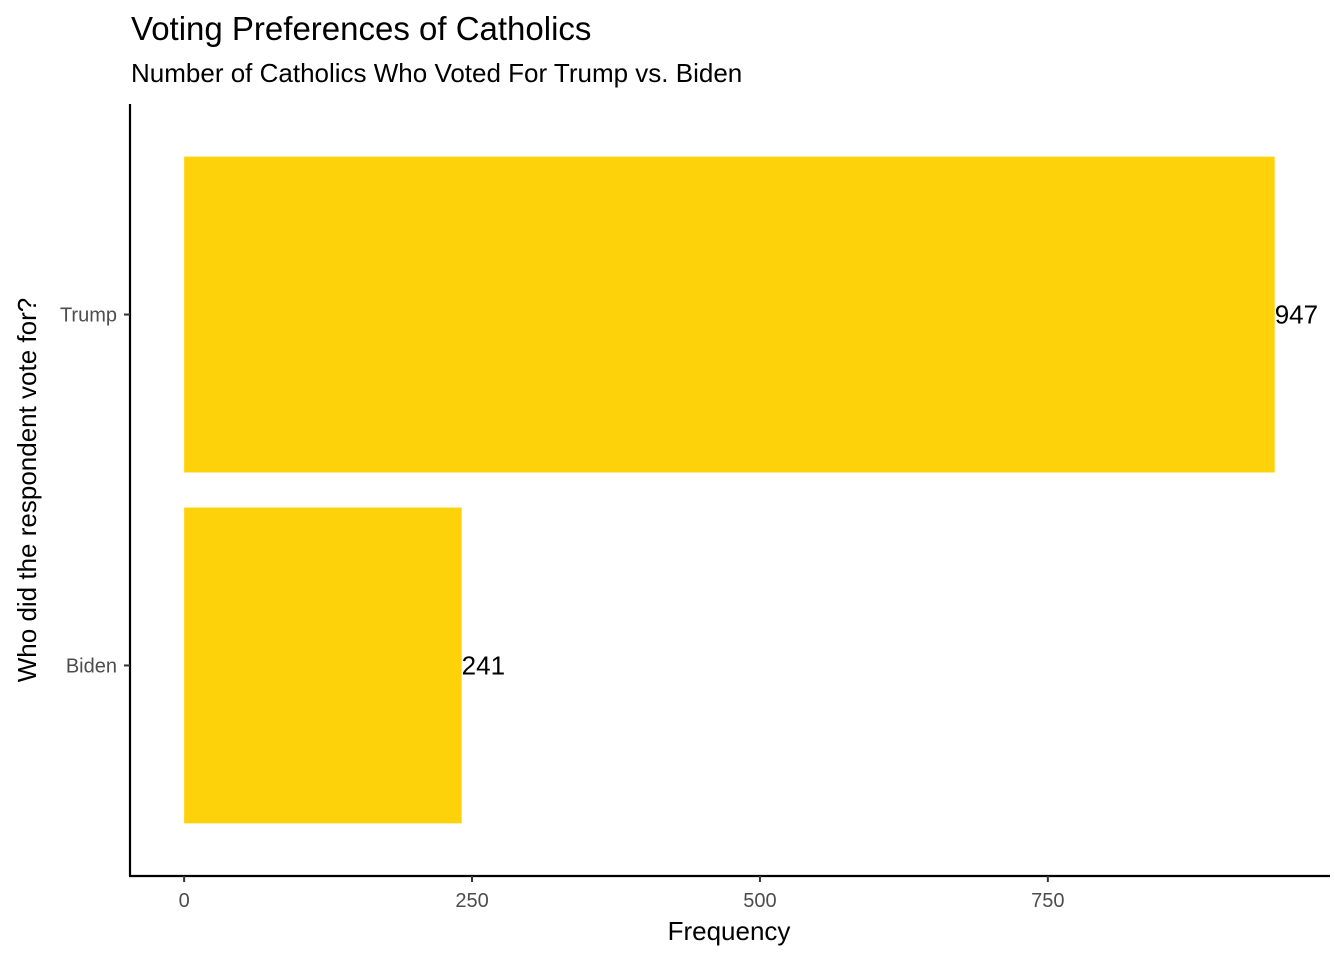 This screenshot has width=1344, height=960. Describe the element at coordinates (622, 894) in the screenshot. I see `x-axis-ticks: 0 250 500 750` at that location.